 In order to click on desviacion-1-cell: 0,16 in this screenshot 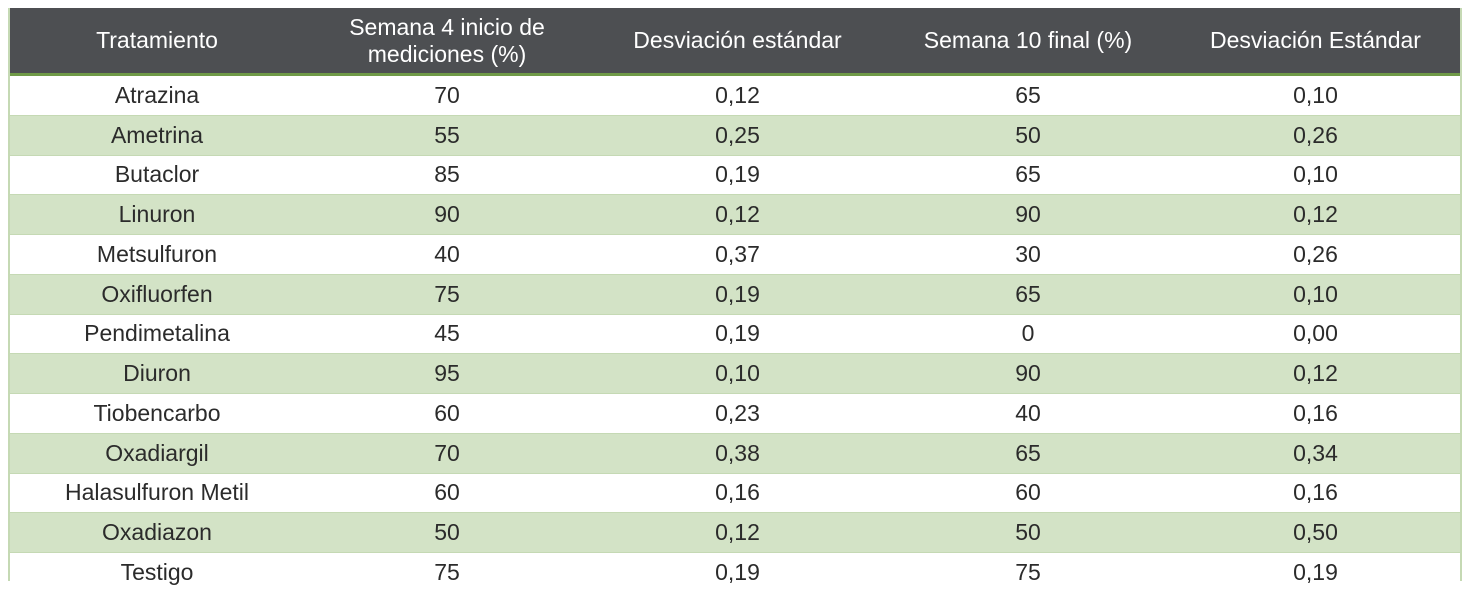, I will do `click(737, 493)`.